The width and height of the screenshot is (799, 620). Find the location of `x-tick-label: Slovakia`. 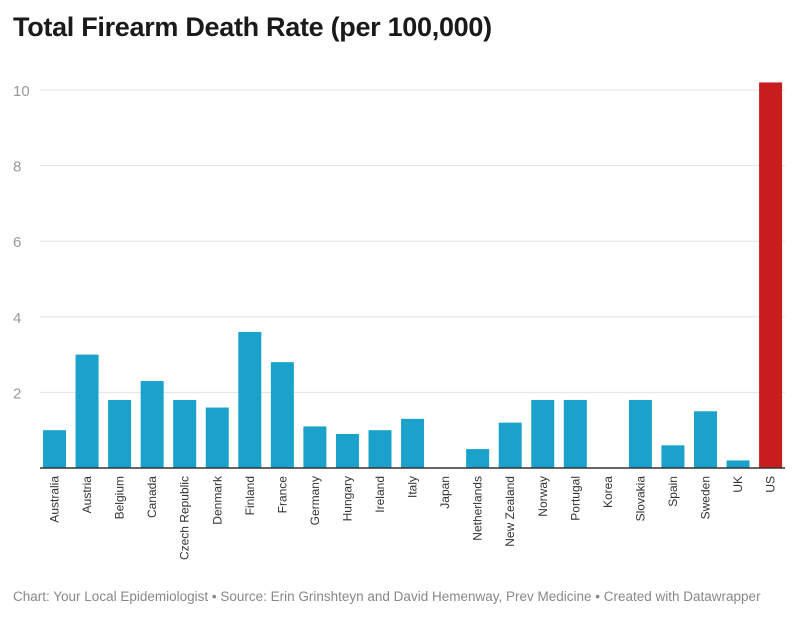

x-tick-label: Slovakia is located at coordinates (640, 499).